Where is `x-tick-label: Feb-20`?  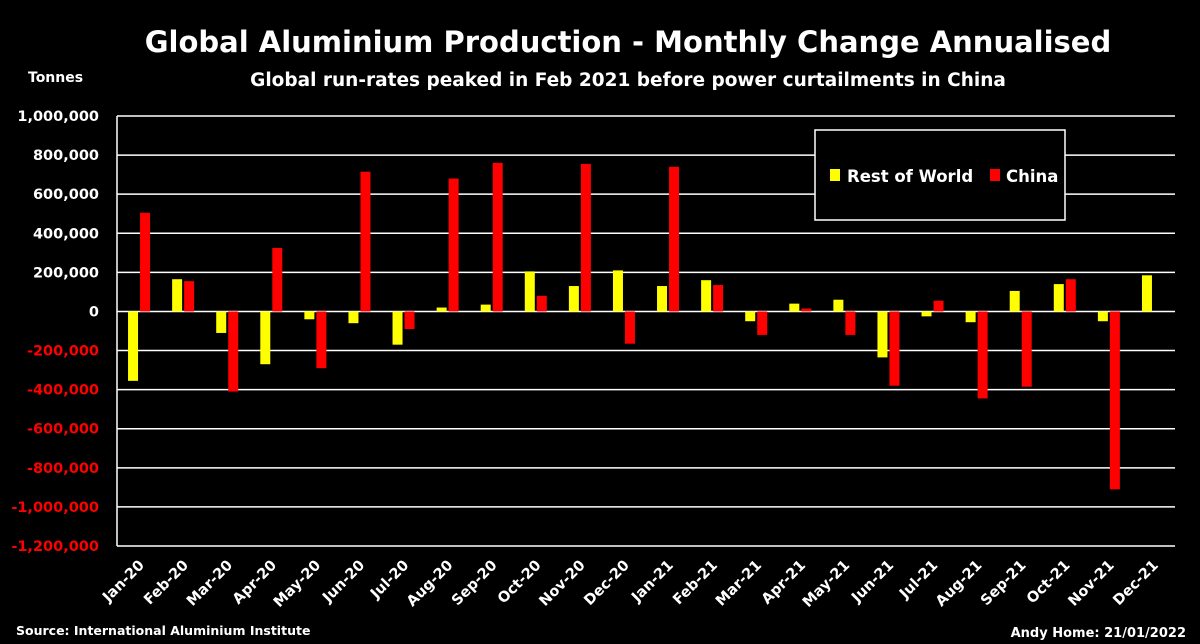
x-tick-label: Feb-20 is located at coordinates (166, 583).